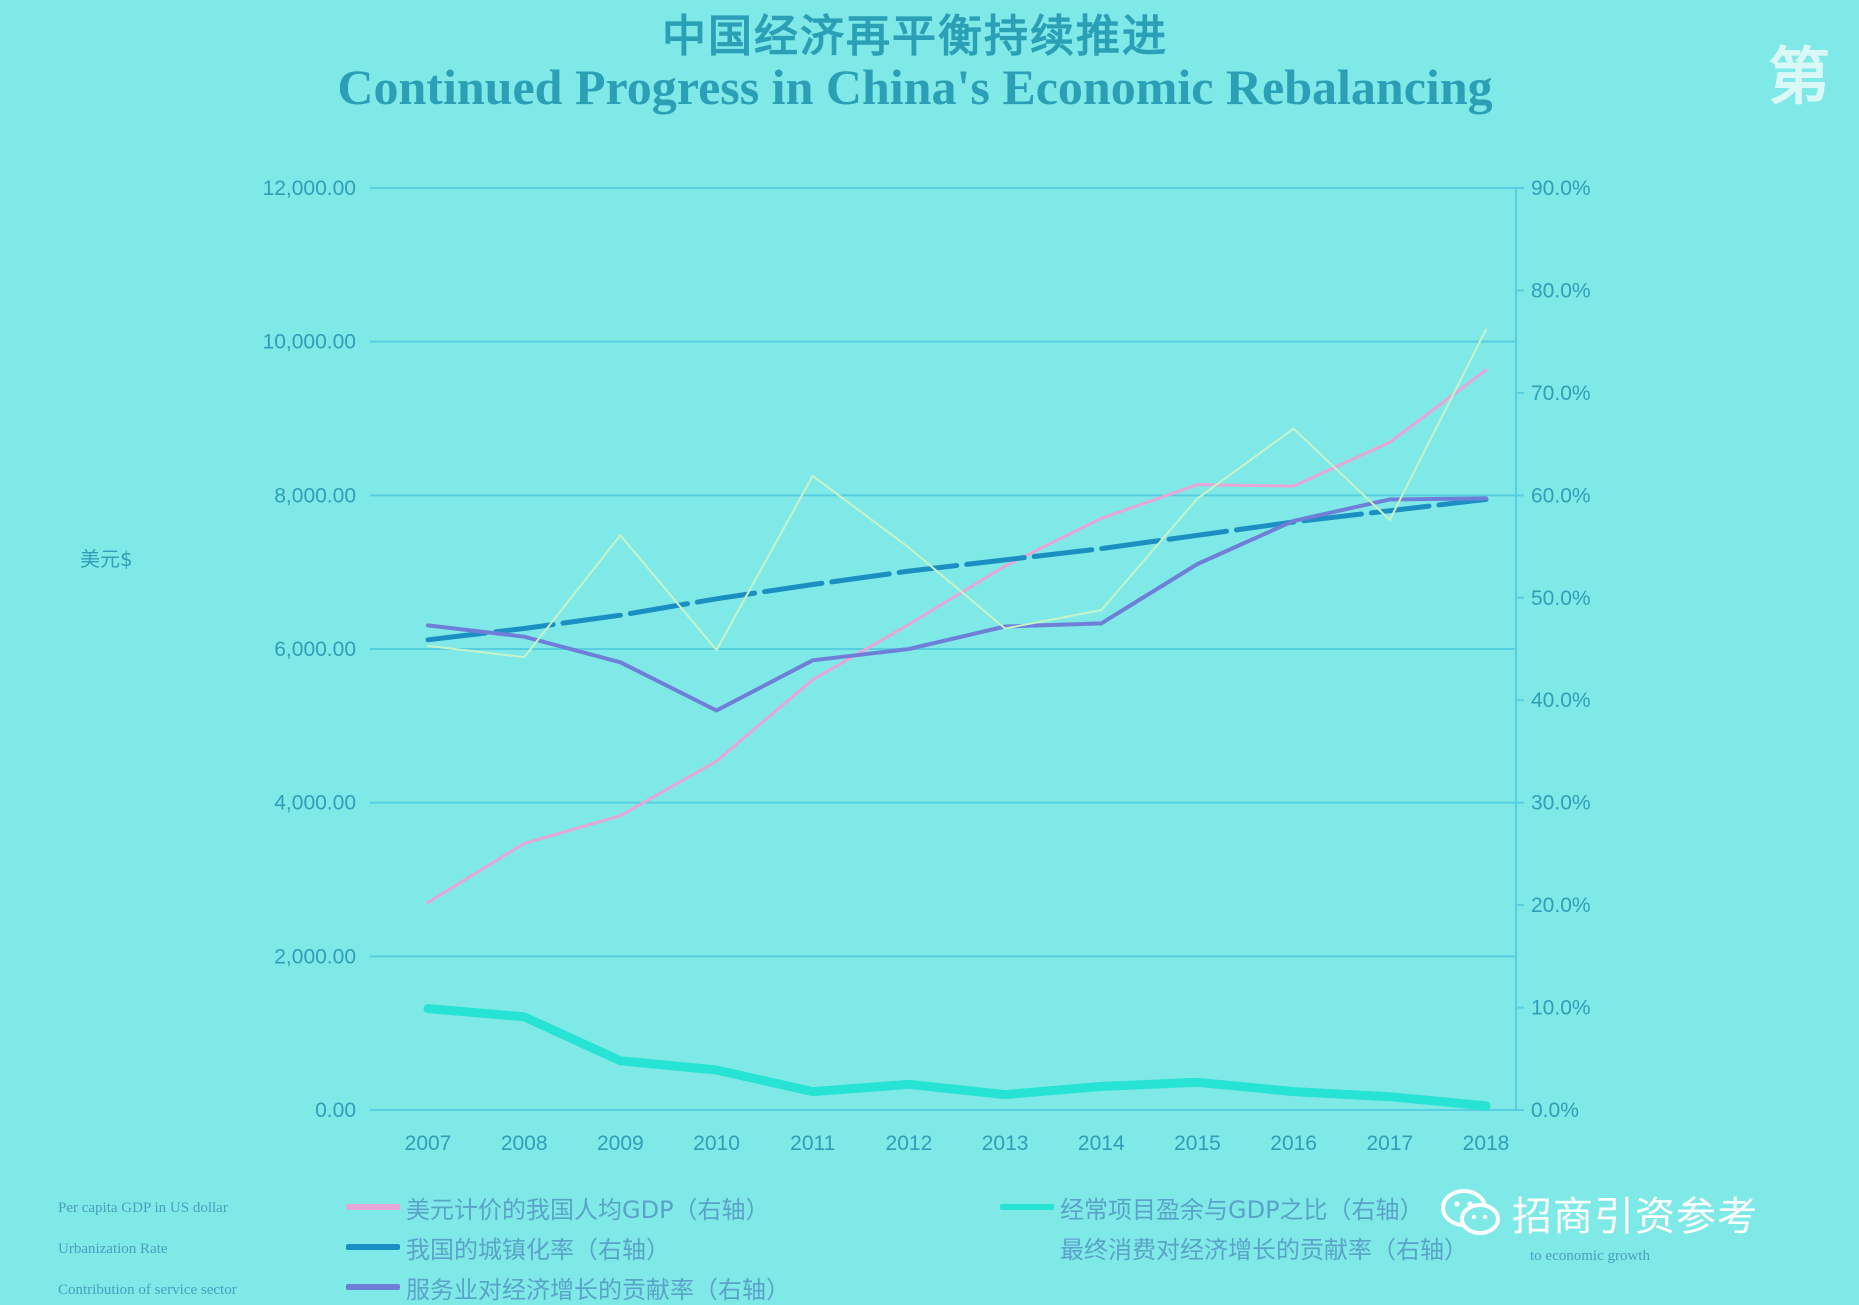  I want to click on y-tick-right: 90.0%, so click(1561, 188).